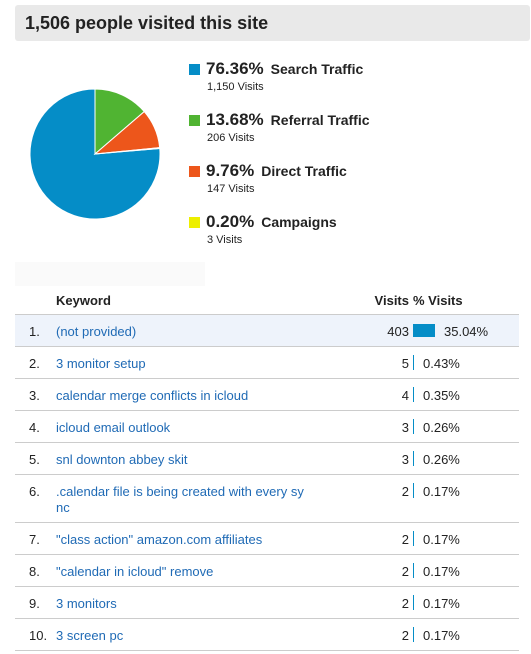 This screenshot has width=531, height=654. What do you see at coordinates (96, 331) in the screenshot?
I see `keyword-link: (not provided)` at bounding box center [96, 331].